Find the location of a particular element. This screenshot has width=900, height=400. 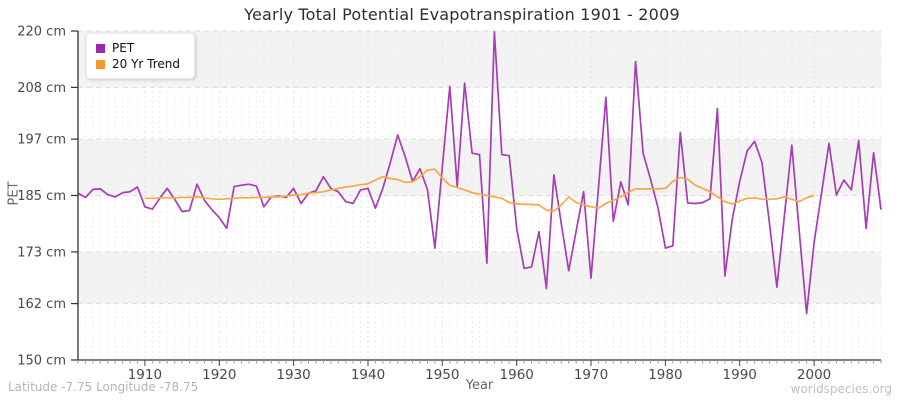

legend-label-pet: PET is located at coordinates (123, 48).